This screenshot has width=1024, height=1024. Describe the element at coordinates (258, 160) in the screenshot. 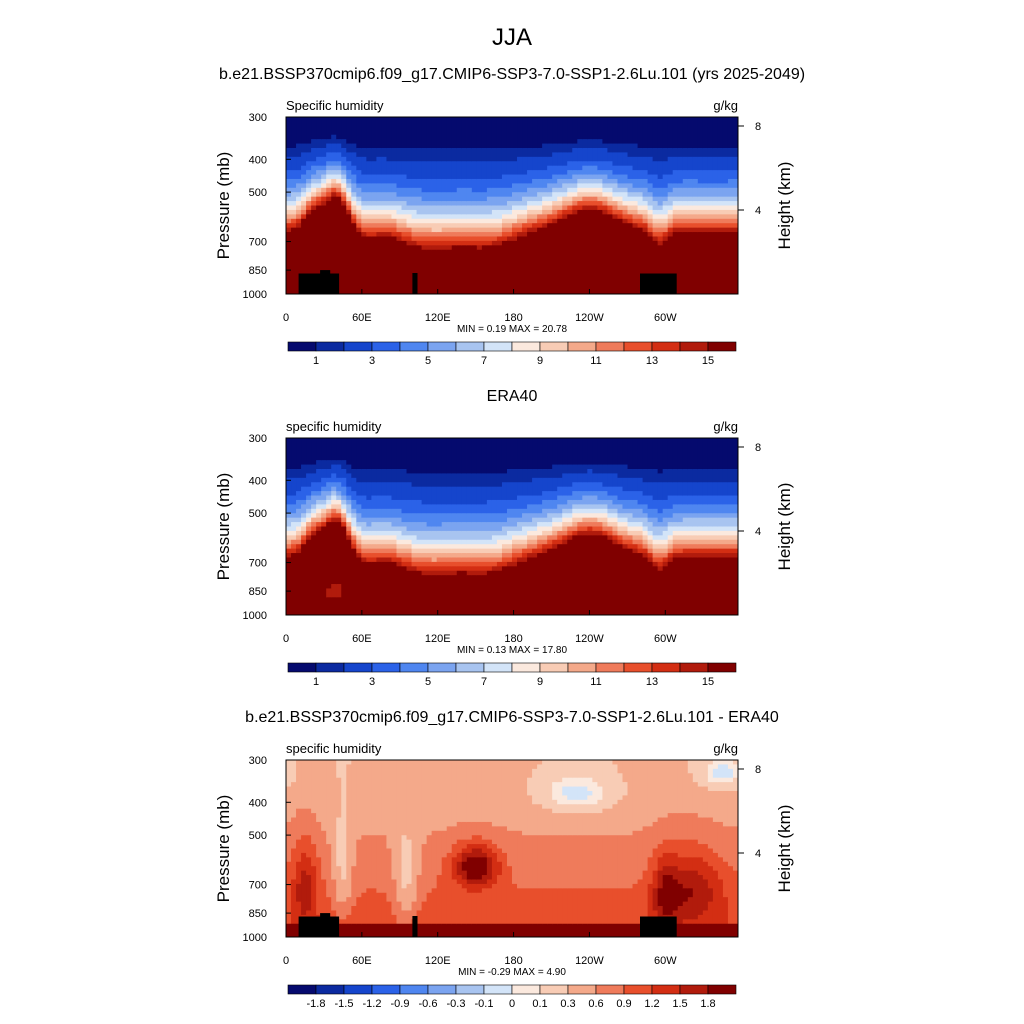

I see `y-tick-label: 400` at that location.